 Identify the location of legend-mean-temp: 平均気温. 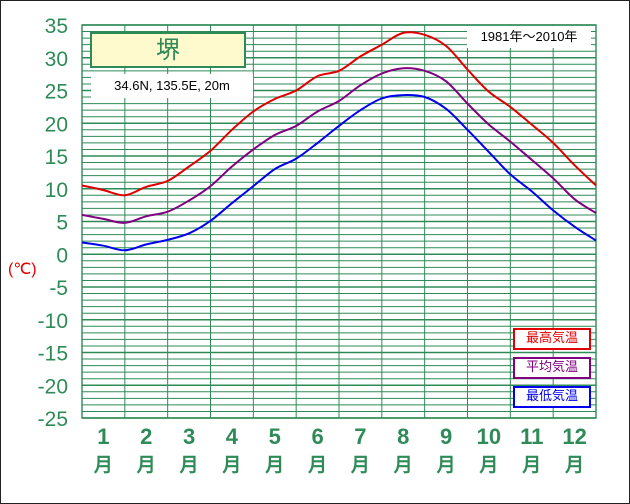
(552, 368).